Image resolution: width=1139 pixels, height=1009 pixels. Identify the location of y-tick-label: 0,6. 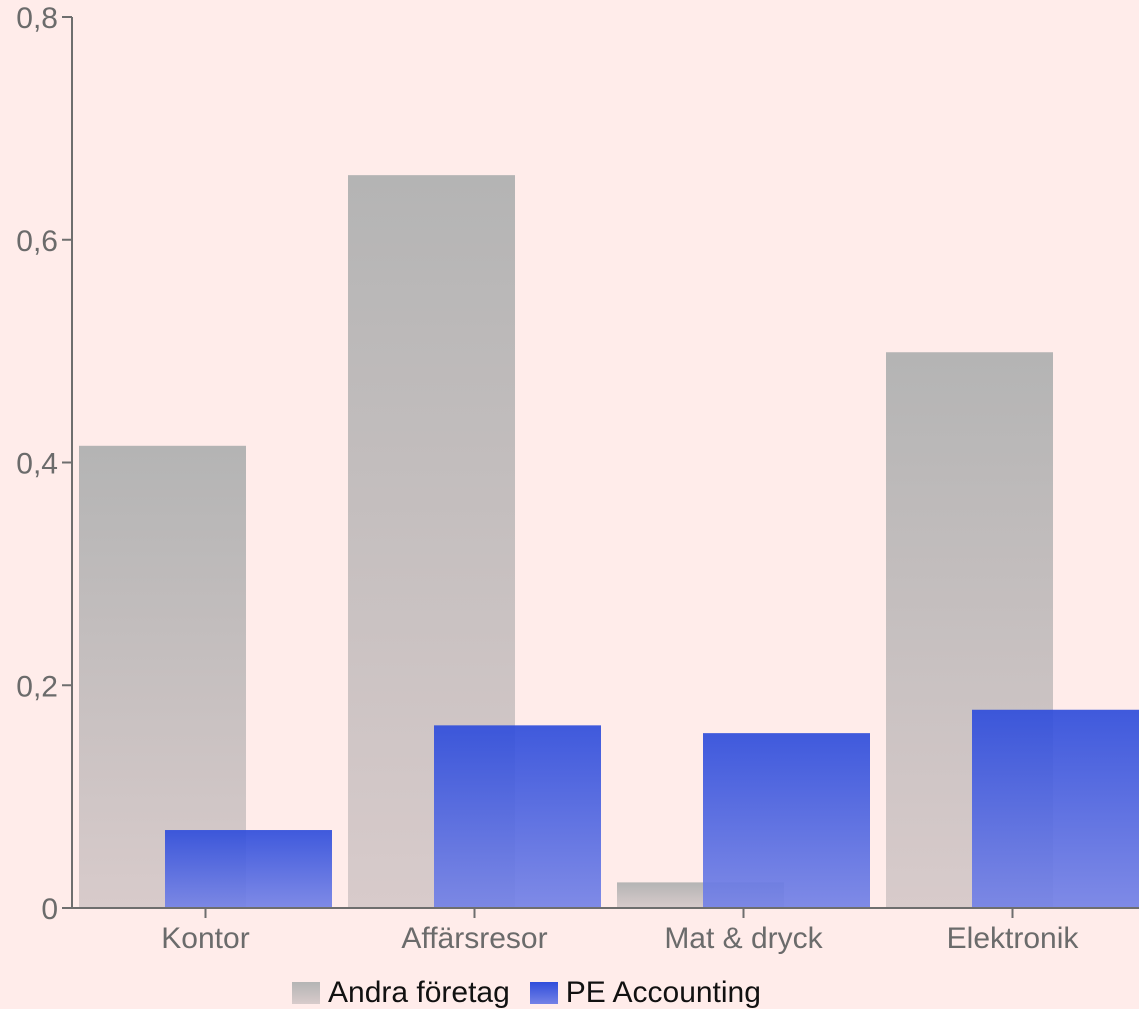
(37, 241).